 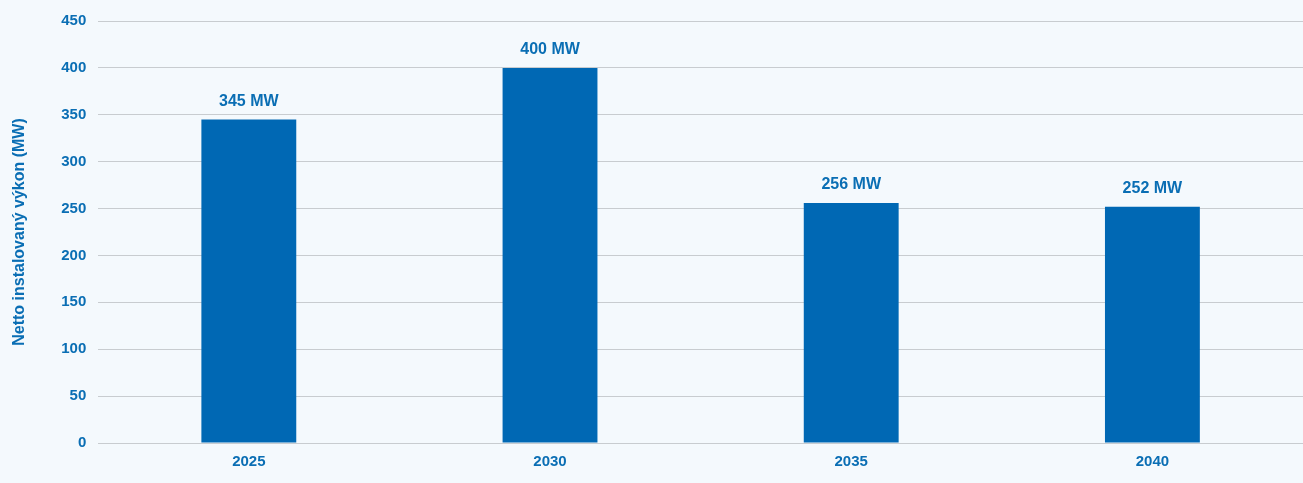 I want to click on data-label: 256 MW, so click(x=851, y=184).